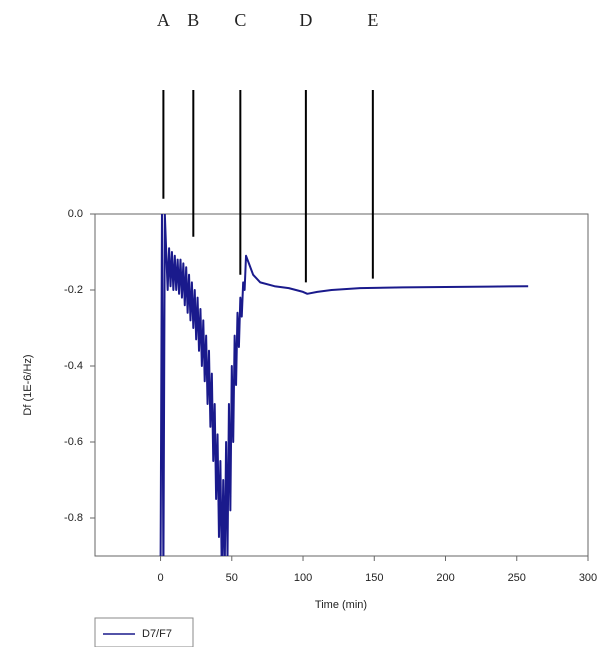 This screenshot has height=652, width=602. What do you see at coordinates (232, 578) in the screenshot?
I see `x-tick-label: 50` at bounding box center [232, 578].